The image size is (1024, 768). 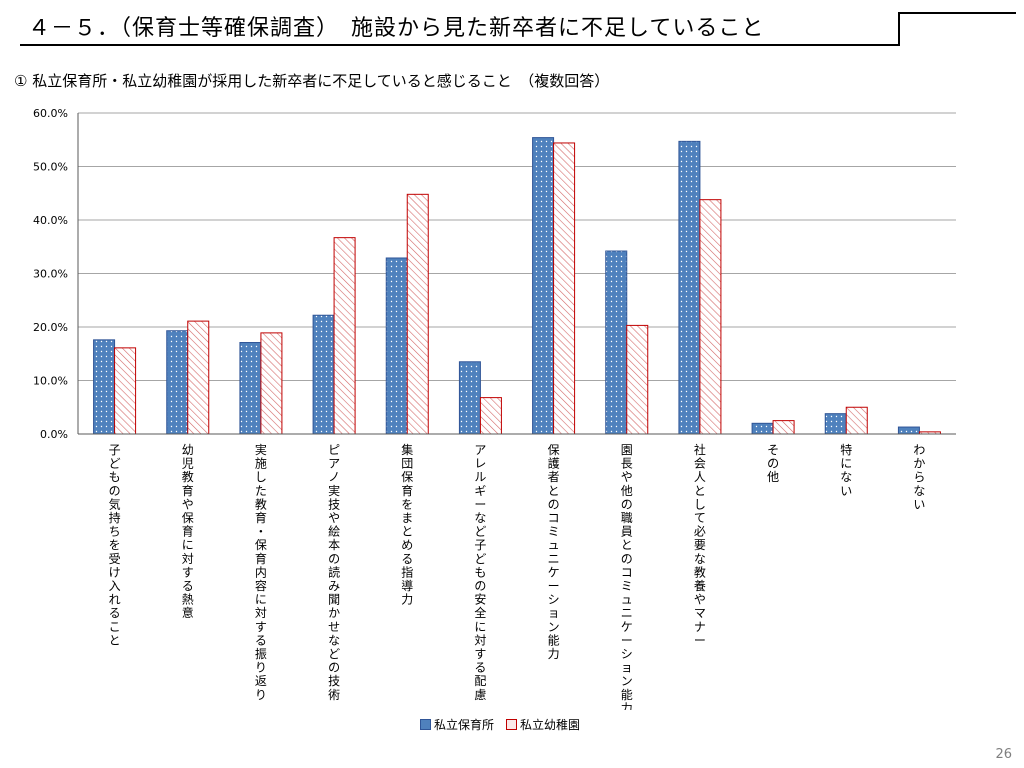 What do you see at coordinates (396, 28) in the screenshot?
I see `page-title: ４－５．（保育士等確保調査） 施設から見た新卒者に不足していること` at bounding box center [396, 28].